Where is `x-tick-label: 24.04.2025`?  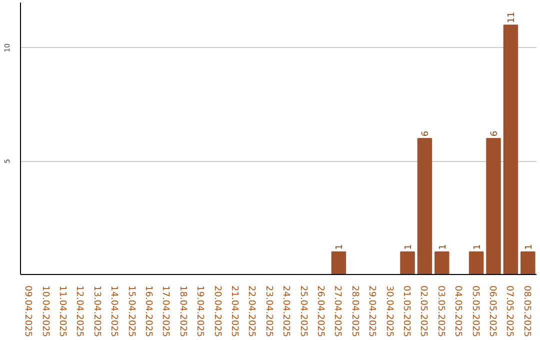 x-tick-label: 24.04.2025 is located at coordinates (285, 312).